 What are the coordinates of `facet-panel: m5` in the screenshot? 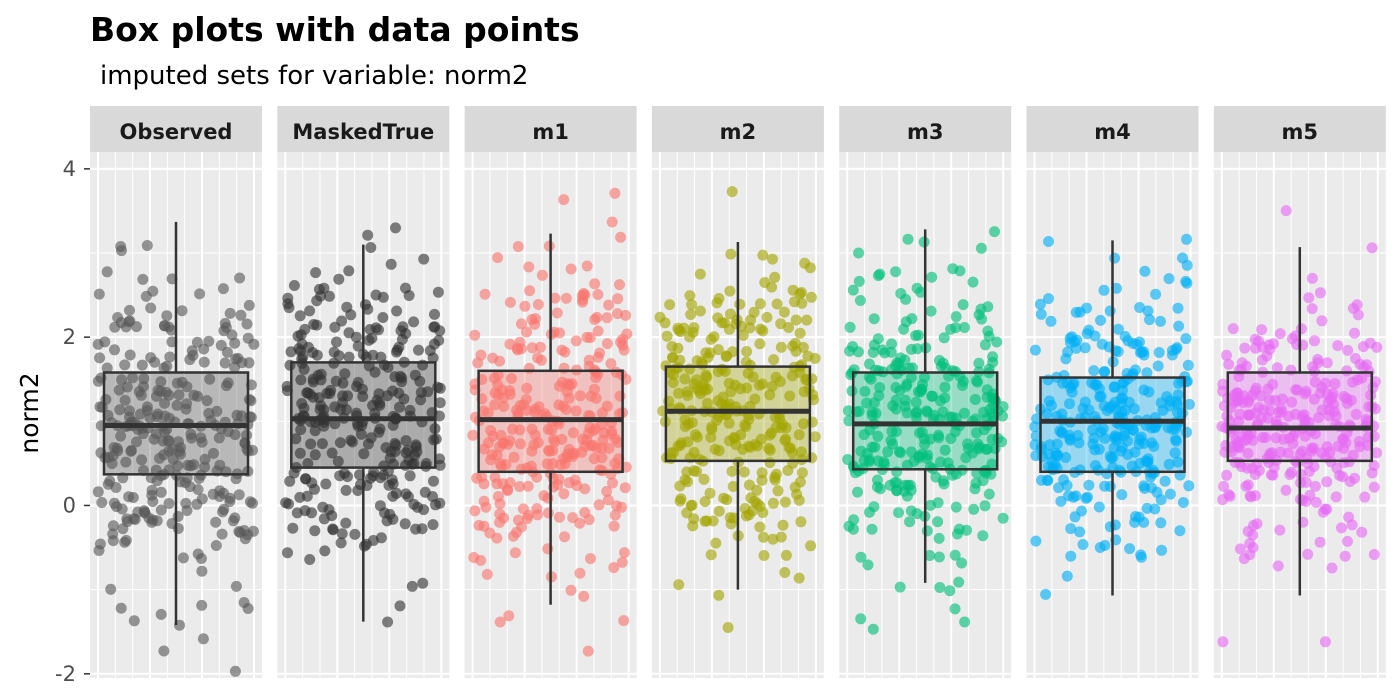 It's located at (1299, 392).